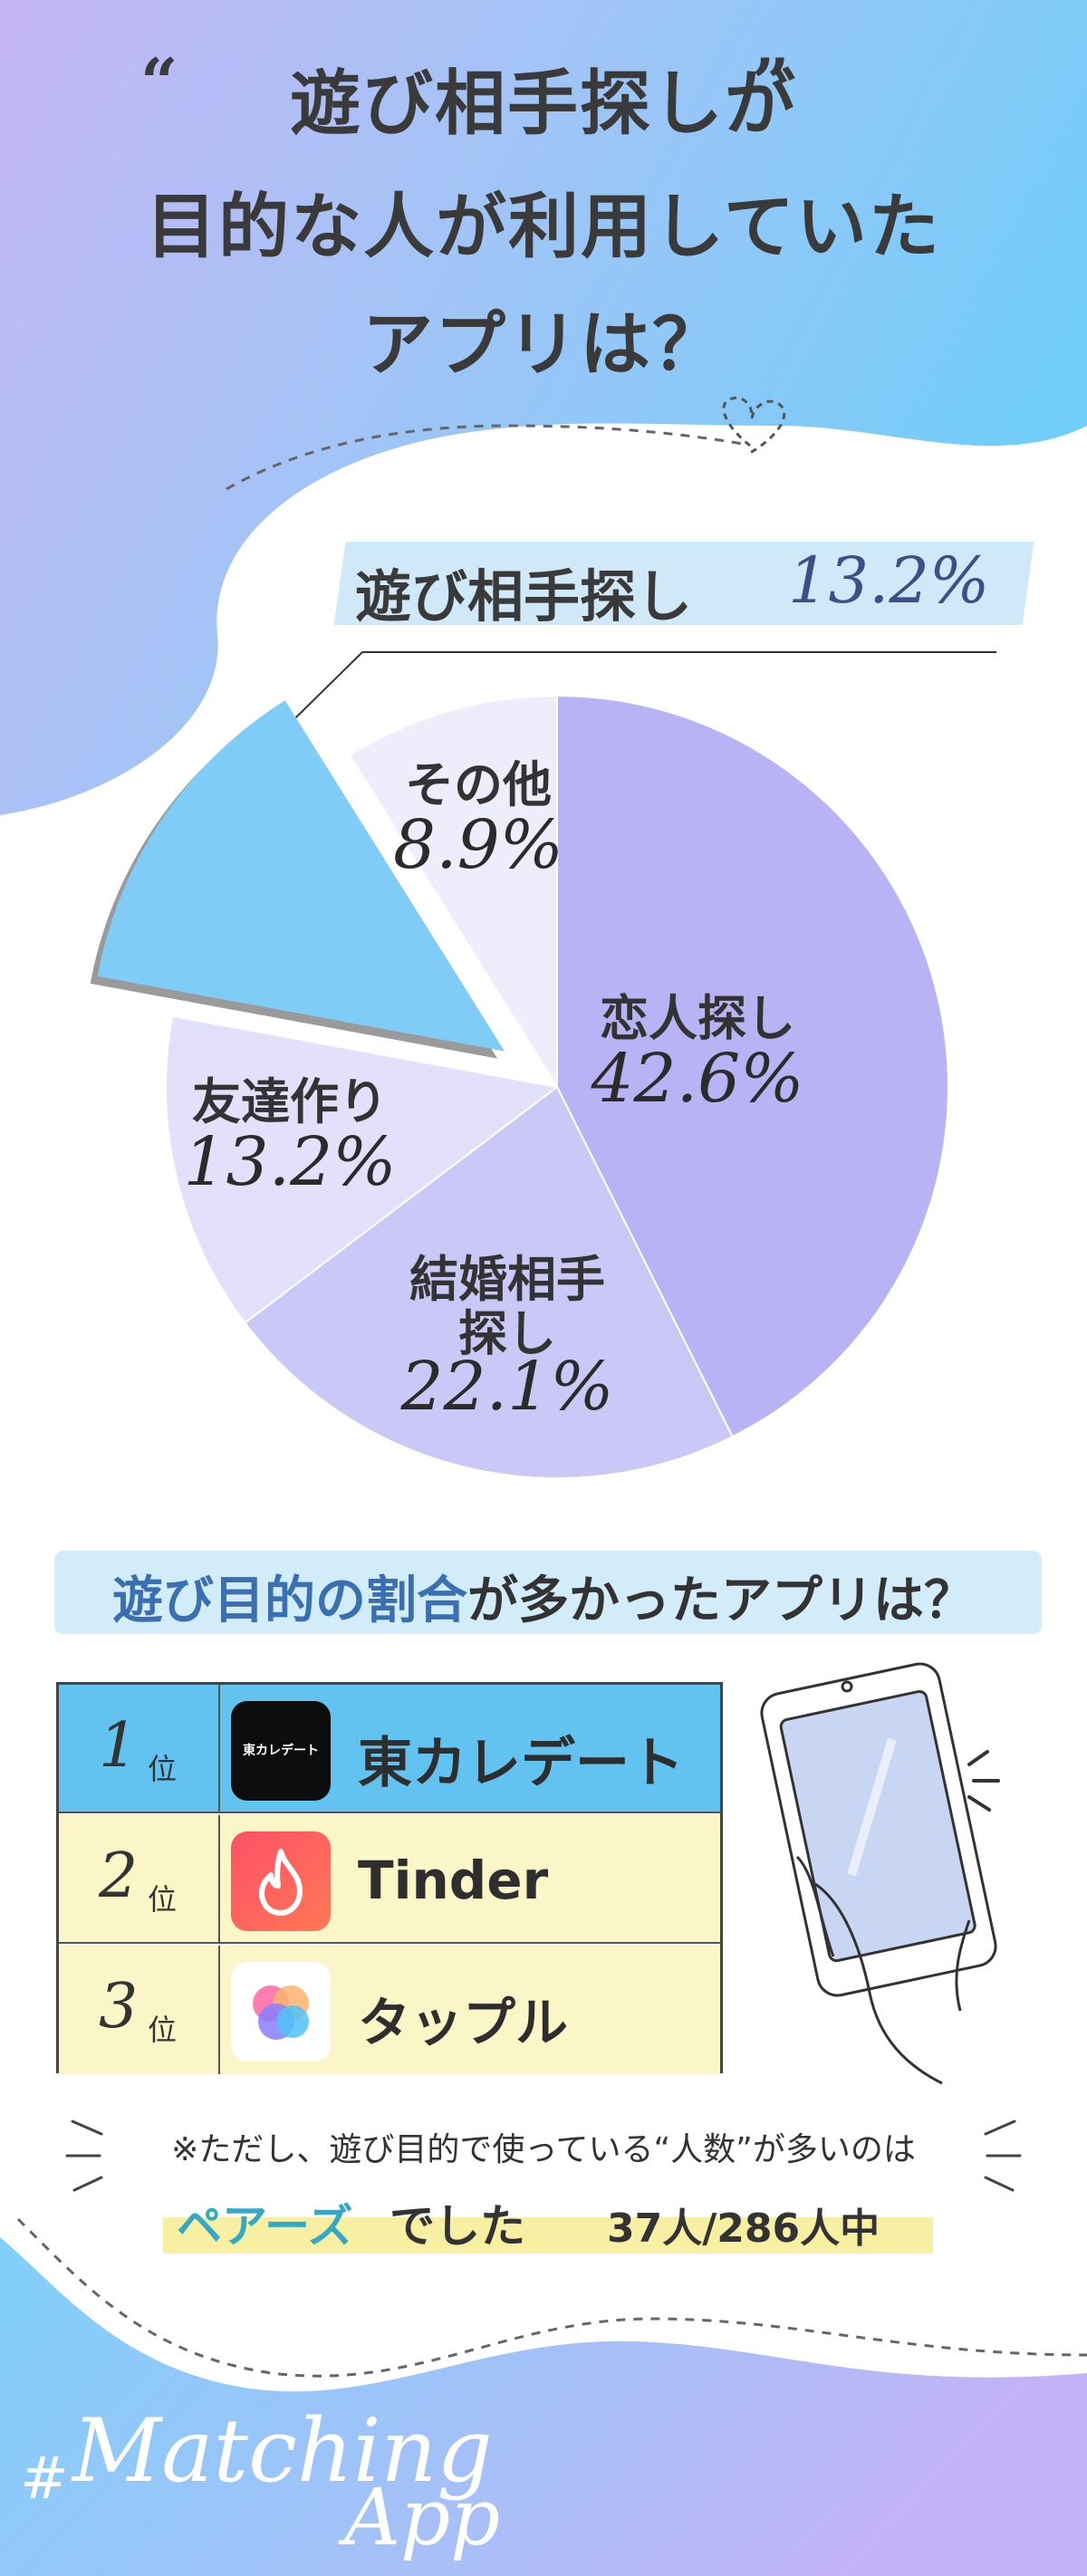 This screenshot has width=1087, height=2576. Describe the element at coordinates (521, 1763) in the screenshot. I see `app-name: 東カレデート` at that location.